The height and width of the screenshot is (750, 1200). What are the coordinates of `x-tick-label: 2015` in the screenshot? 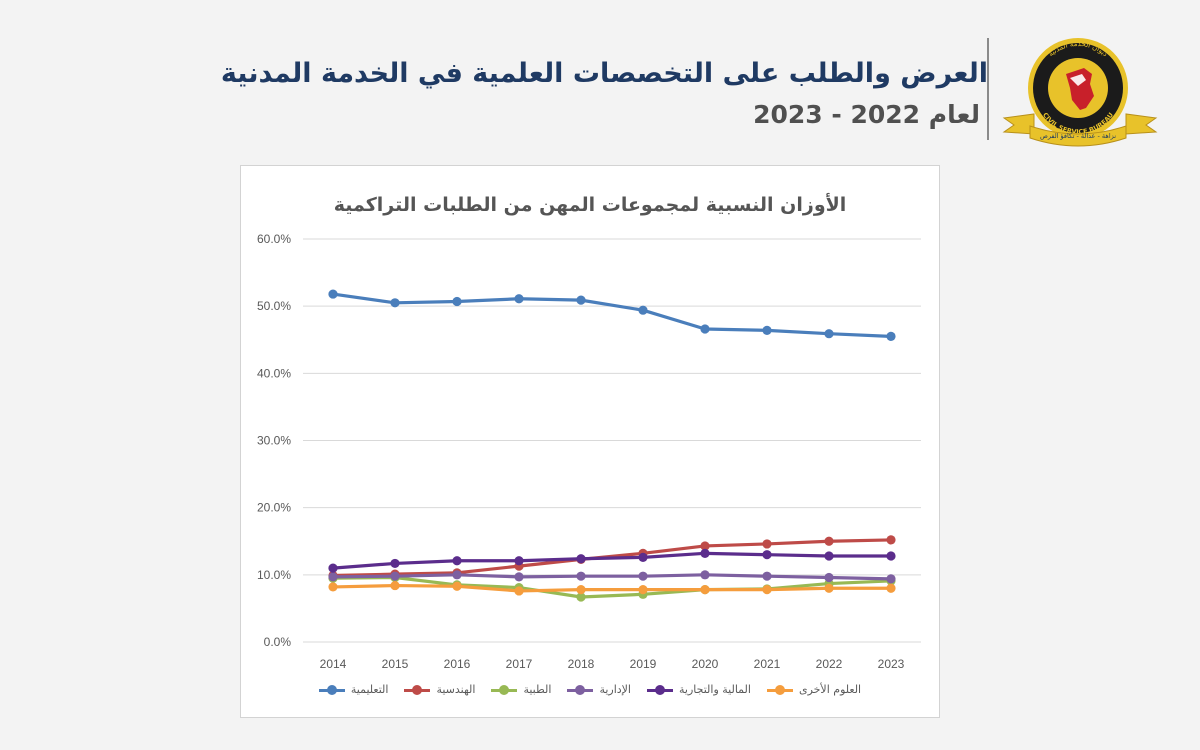 It's located at (395, 664).